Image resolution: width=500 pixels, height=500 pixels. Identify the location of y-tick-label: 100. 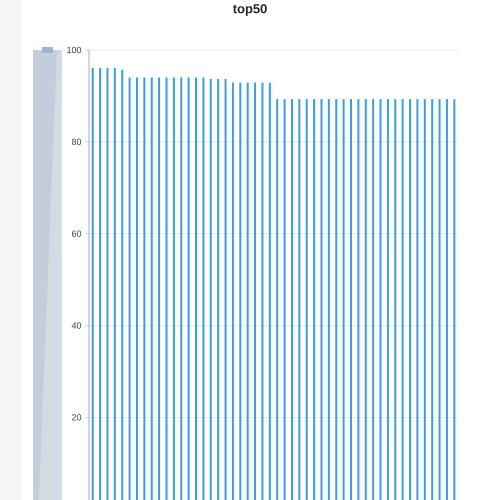
(74, 50).